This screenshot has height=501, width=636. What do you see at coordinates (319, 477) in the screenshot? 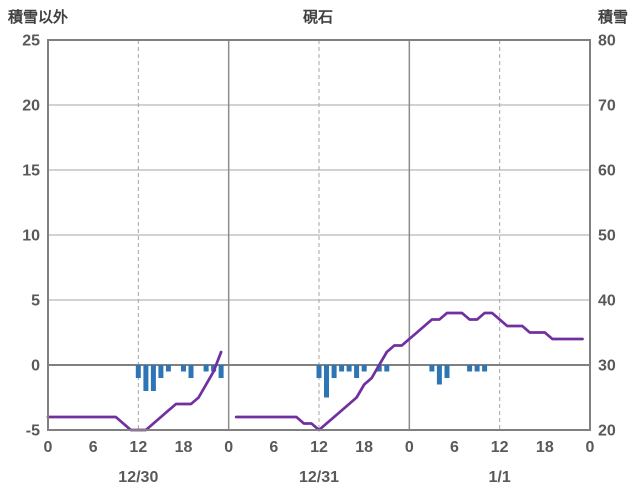
I see `date-label: 12/31` at bounding box center [319, 477].